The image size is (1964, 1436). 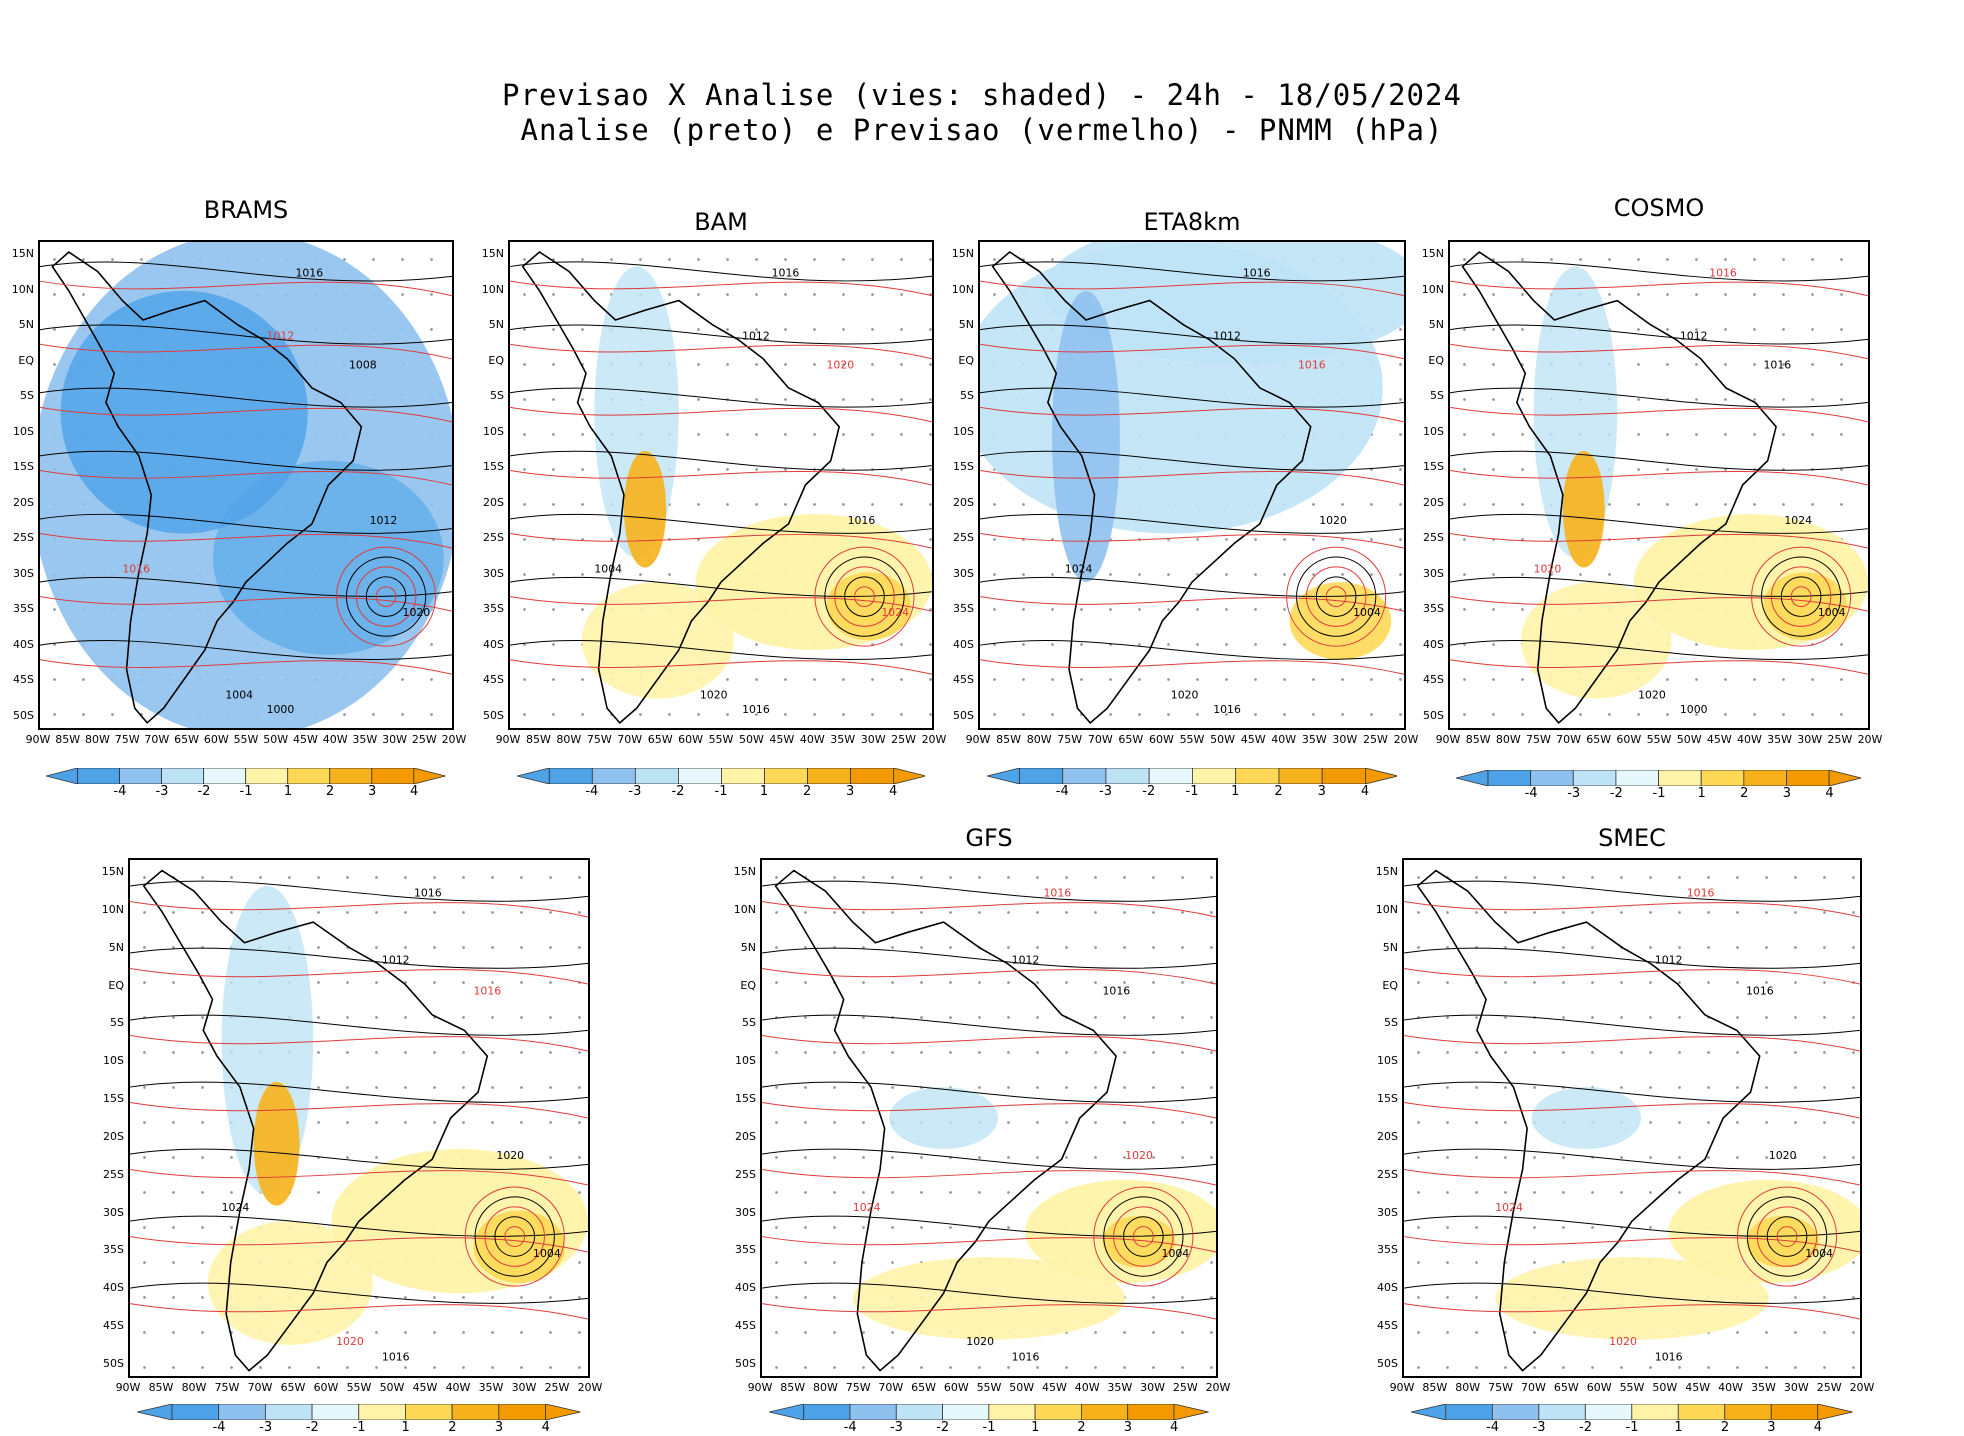 I want to click on colorbar-tick: -4, so click(x=1062, y=791).